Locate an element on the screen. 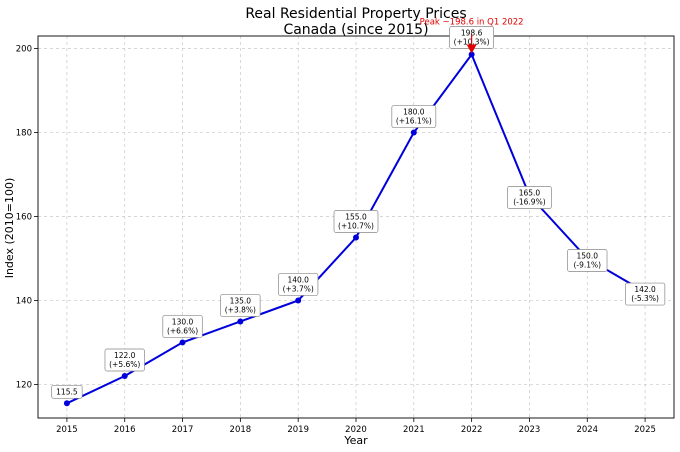 The width and height of the screenshot is (680, 452). data-label: 198.6 is located at coordinates (472, 32).